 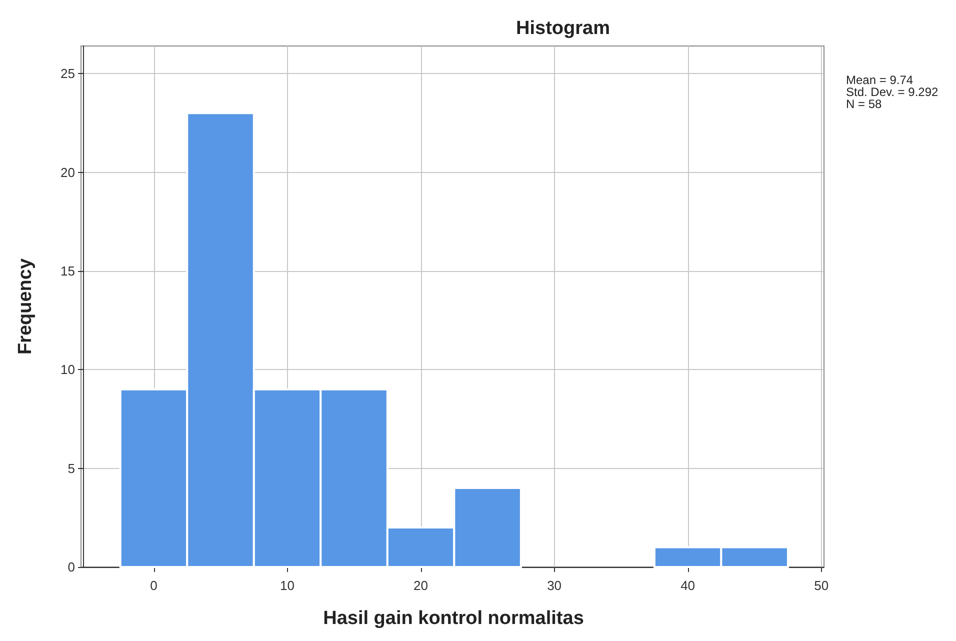 I want to click on x-tick-label: 0, so click(x=154, y=585).